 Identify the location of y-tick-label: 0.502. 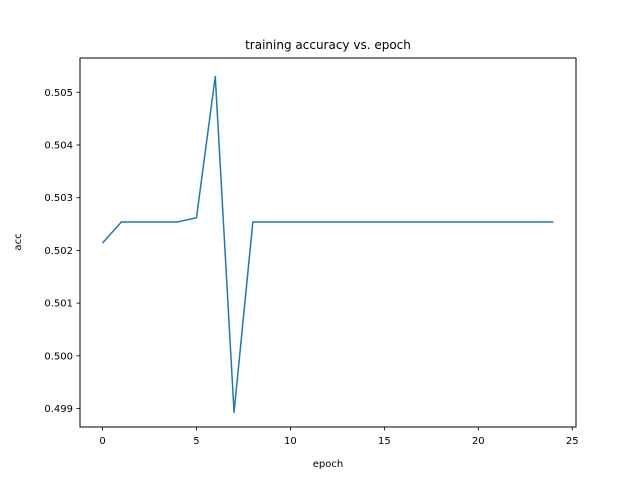
(58, 251).